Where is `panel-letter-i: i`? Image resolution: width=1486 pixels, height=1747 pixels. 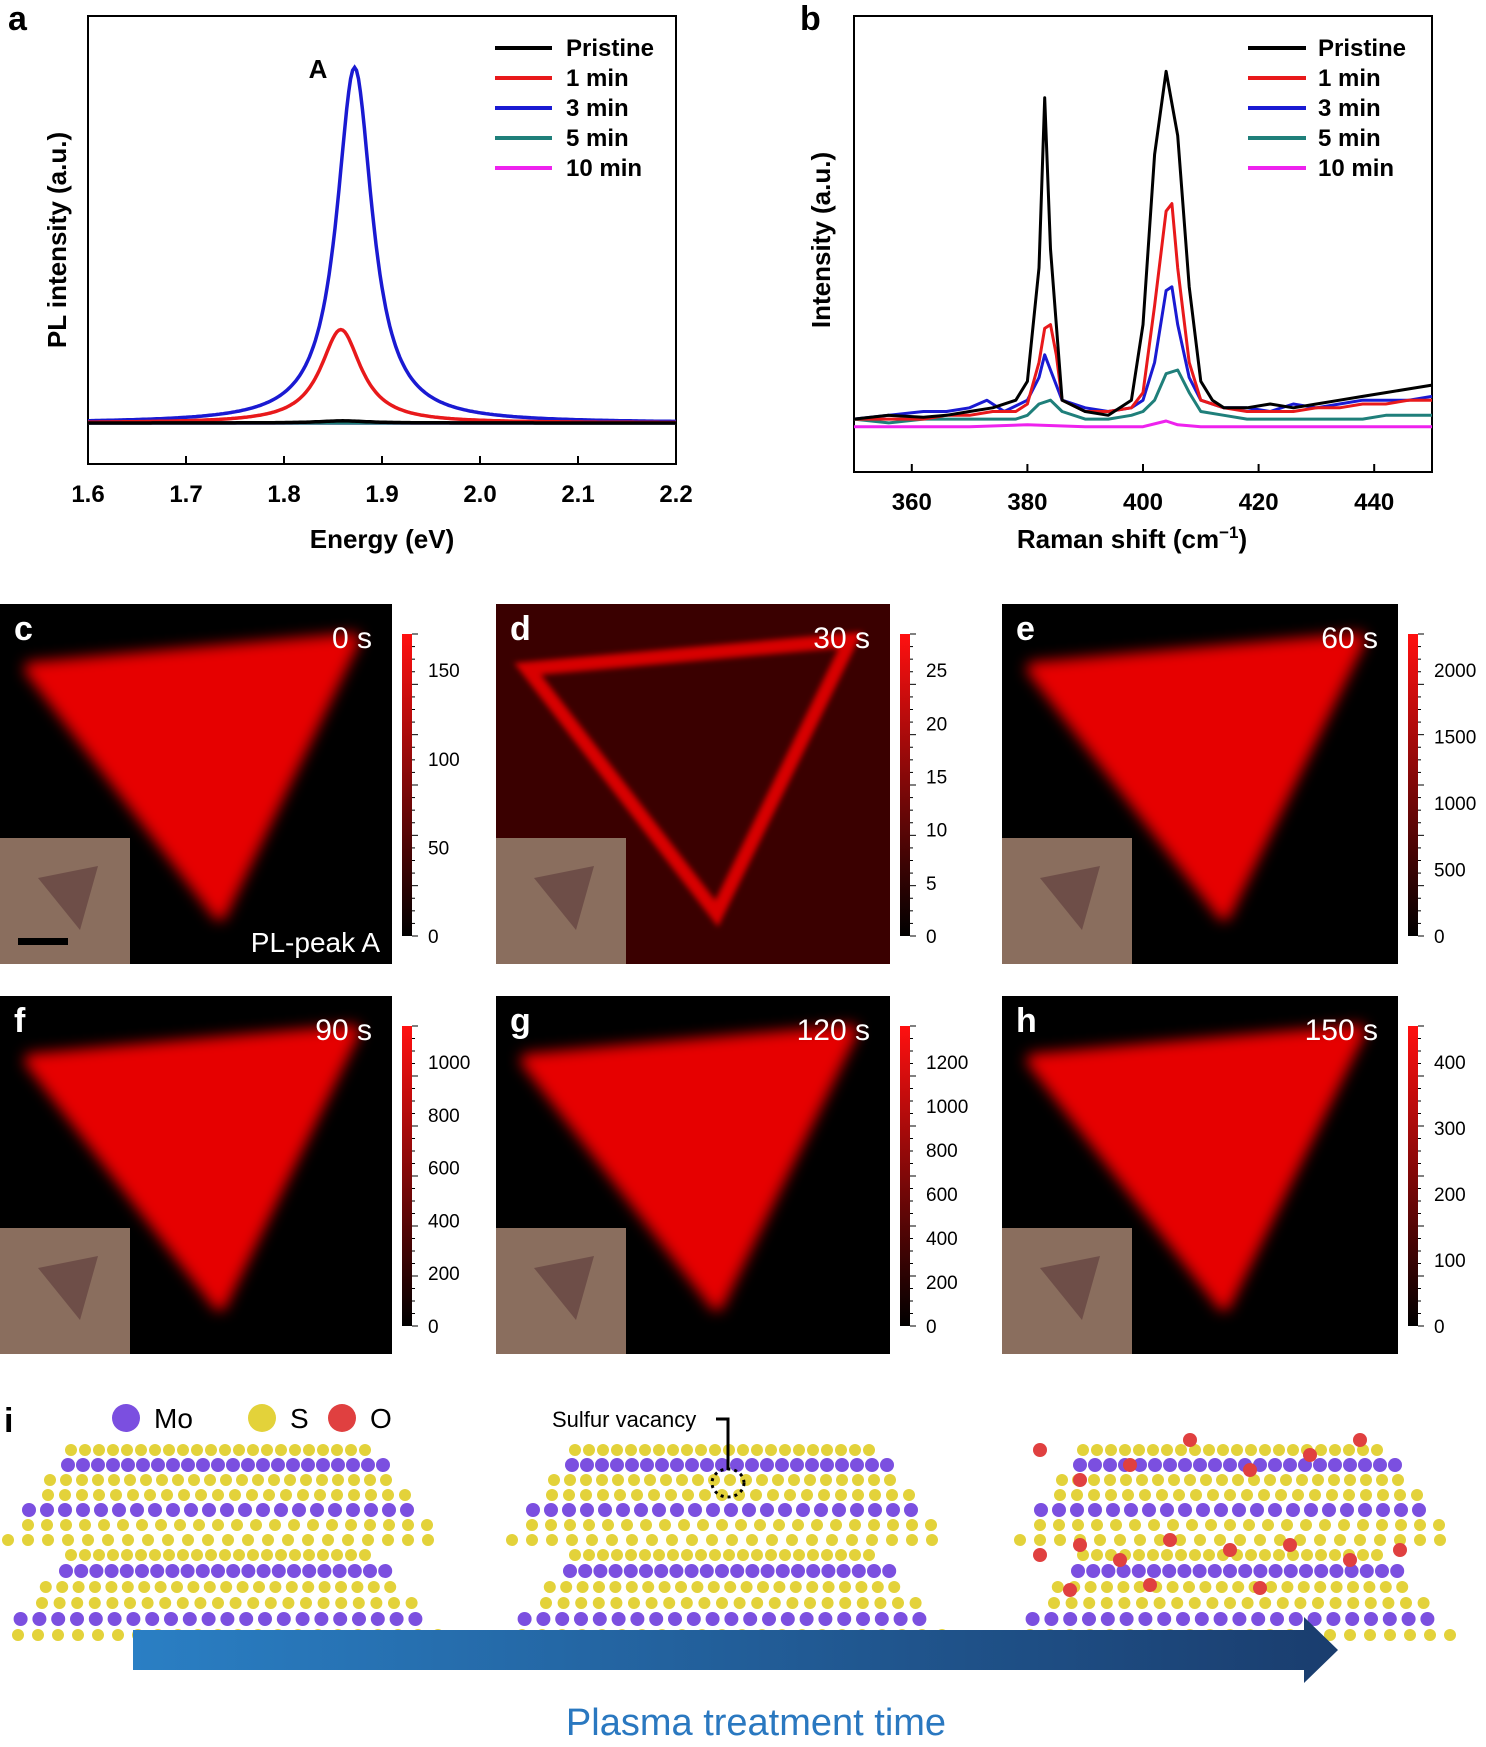 panel-letter-i: i is located at coordinates (8, 1421).